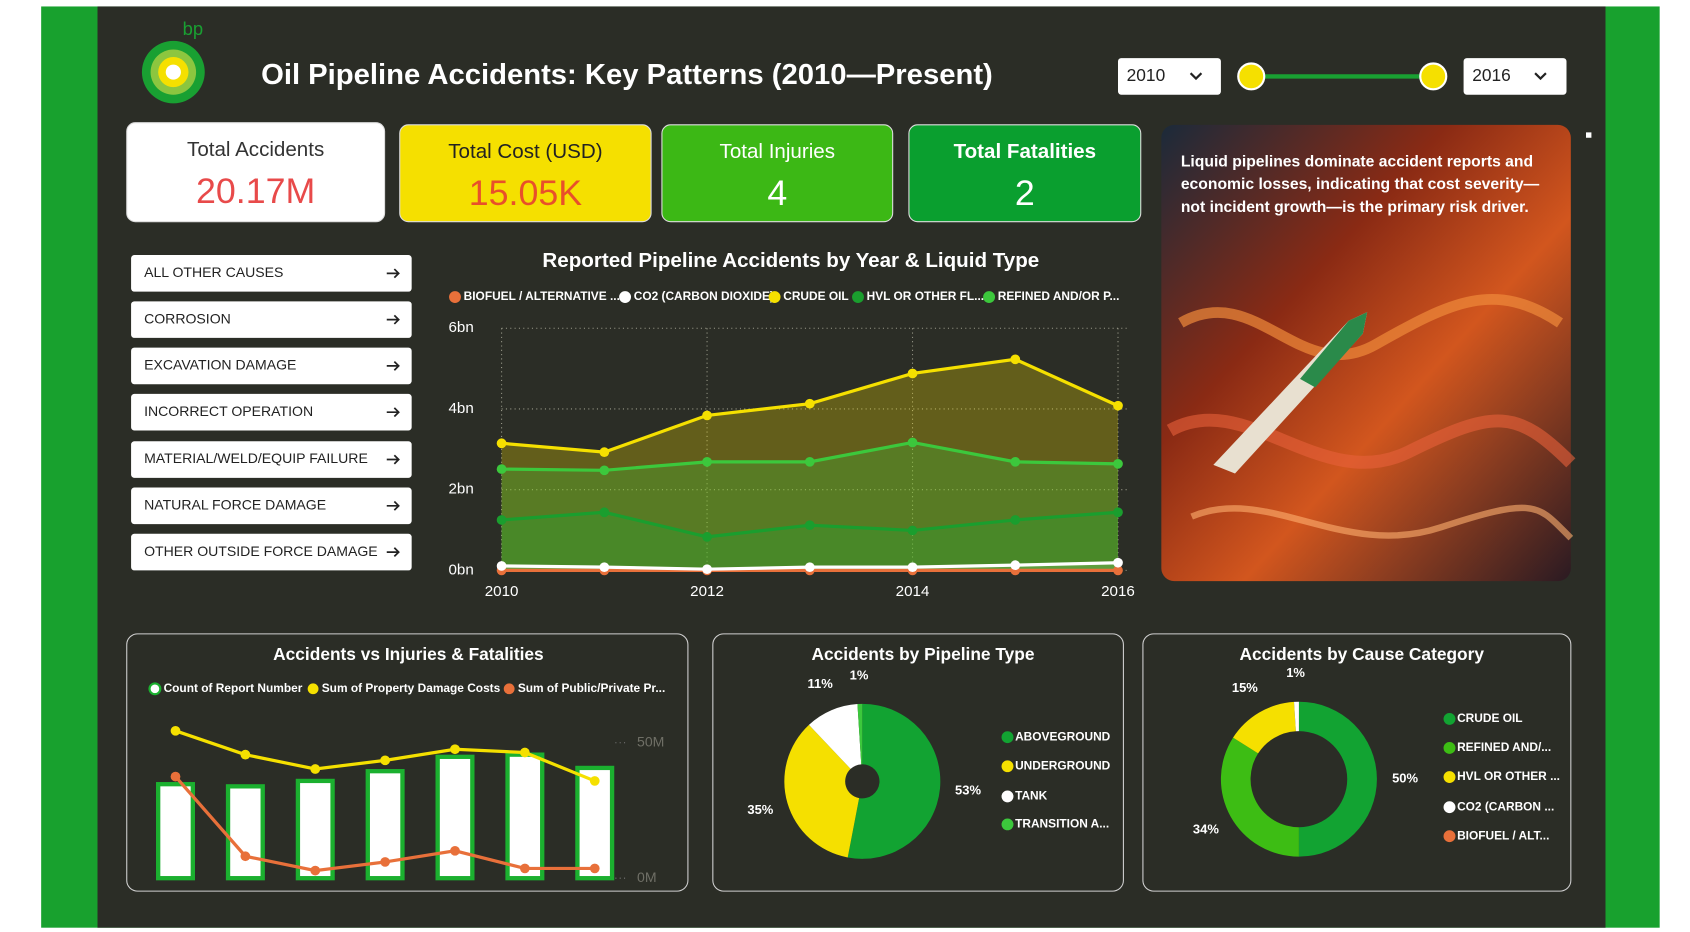 This screenshot has width=1690, height=932. What do you see at coordinates (1515, 76) in the screenshot?
I see `end-year-dropdown` at bounding box center [1515, 76].